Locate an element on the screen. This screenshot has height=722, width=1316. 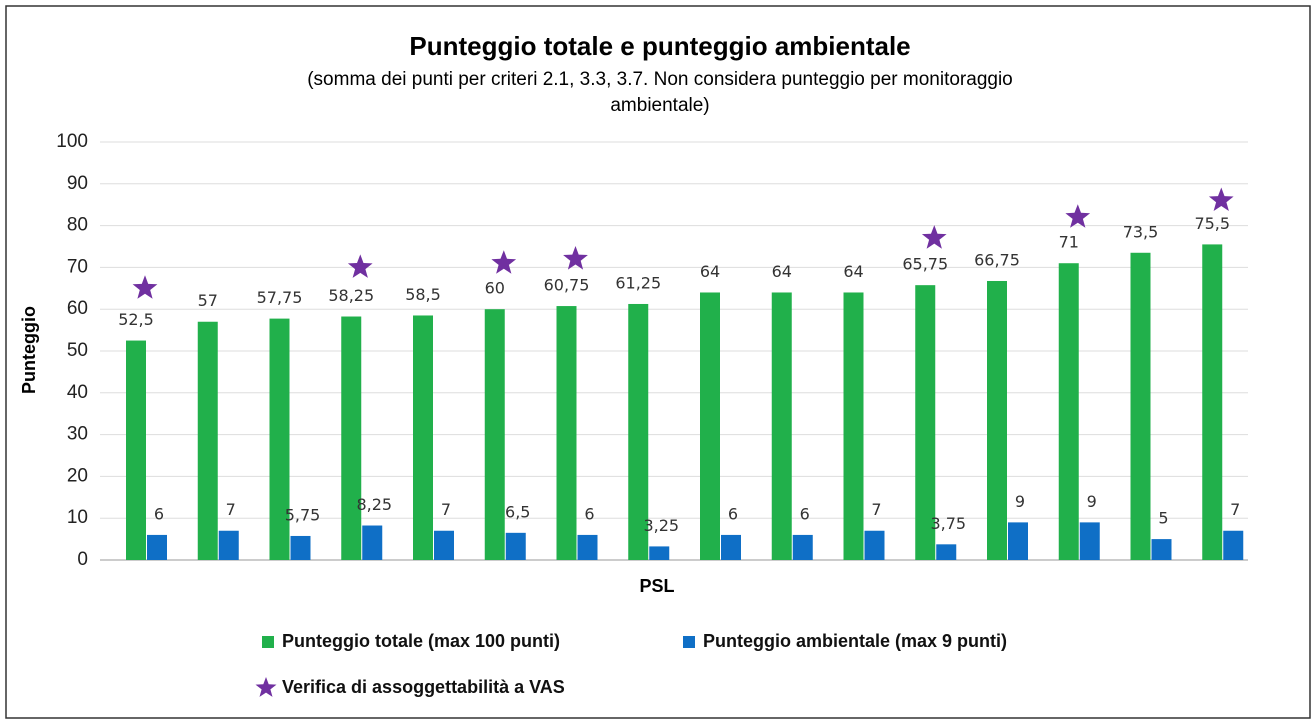
y-tick-label: 30 is located at coordinates (77, 434).